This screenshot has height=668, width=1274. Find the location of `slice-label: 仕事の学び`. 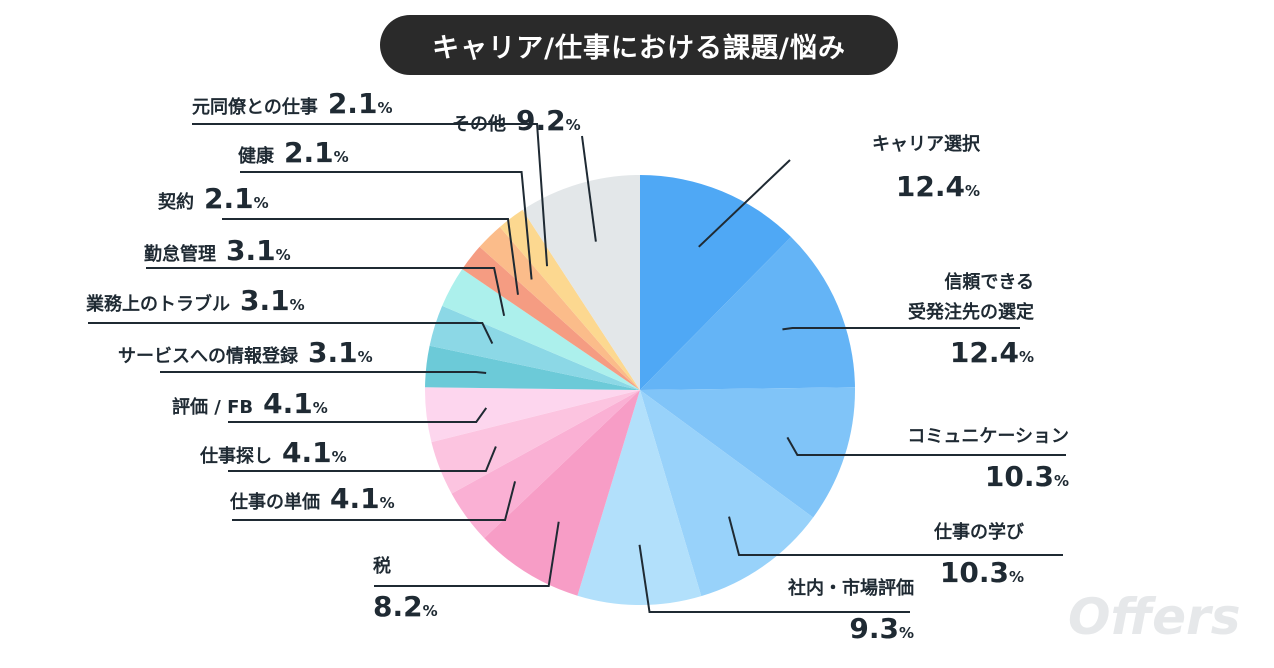

slice-label: 仕事の学び is located at coordinates (979, 532).